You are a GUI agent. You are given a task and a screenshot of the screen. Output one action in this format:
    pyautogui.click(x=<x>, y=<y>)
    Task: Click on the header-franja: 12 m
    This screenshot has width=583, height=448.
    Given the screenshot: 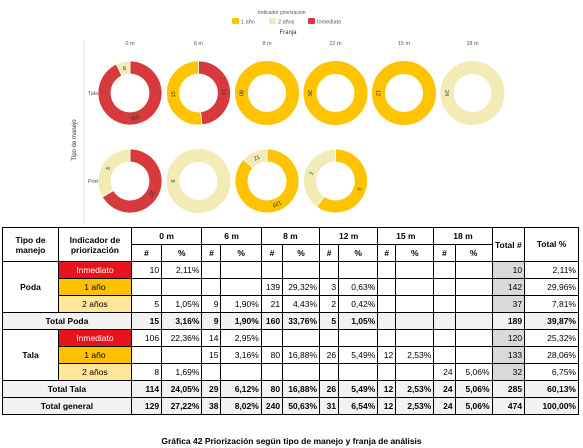 What is the action you would take?
    pyautogui.click(x=349, y=236)
    